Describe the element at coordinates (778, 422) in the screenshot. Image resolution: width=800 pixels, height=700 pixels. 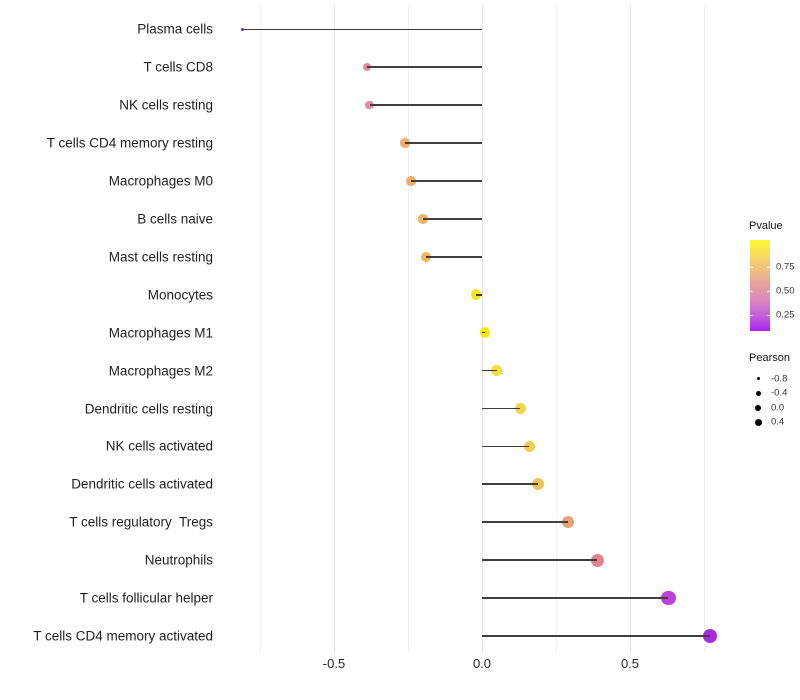
I see `size-legend-label: 0.4` at that location.